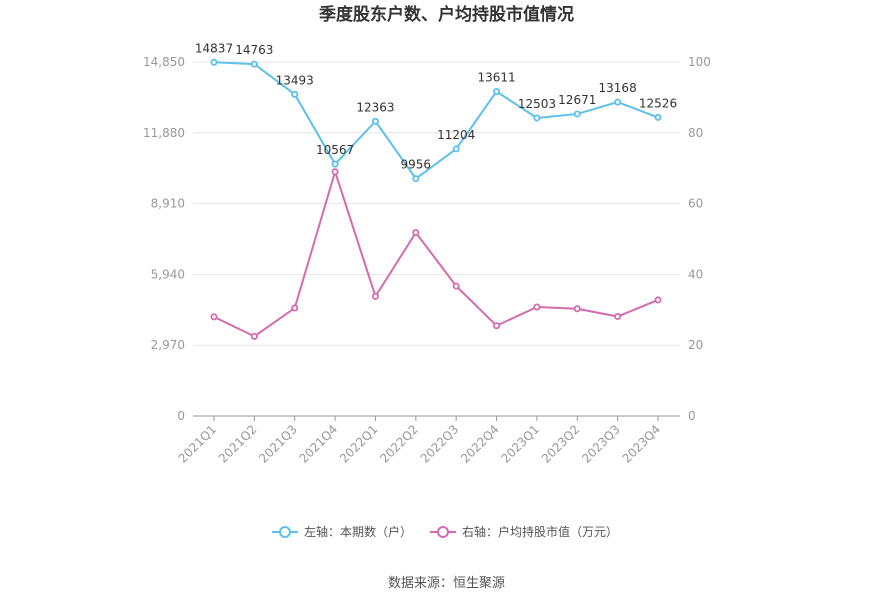 The width and height of the screenshot is (893, 603). Describe the element at coordinates (699, 62) in the screenshot. I see `right-tick-label: 100` at that location.